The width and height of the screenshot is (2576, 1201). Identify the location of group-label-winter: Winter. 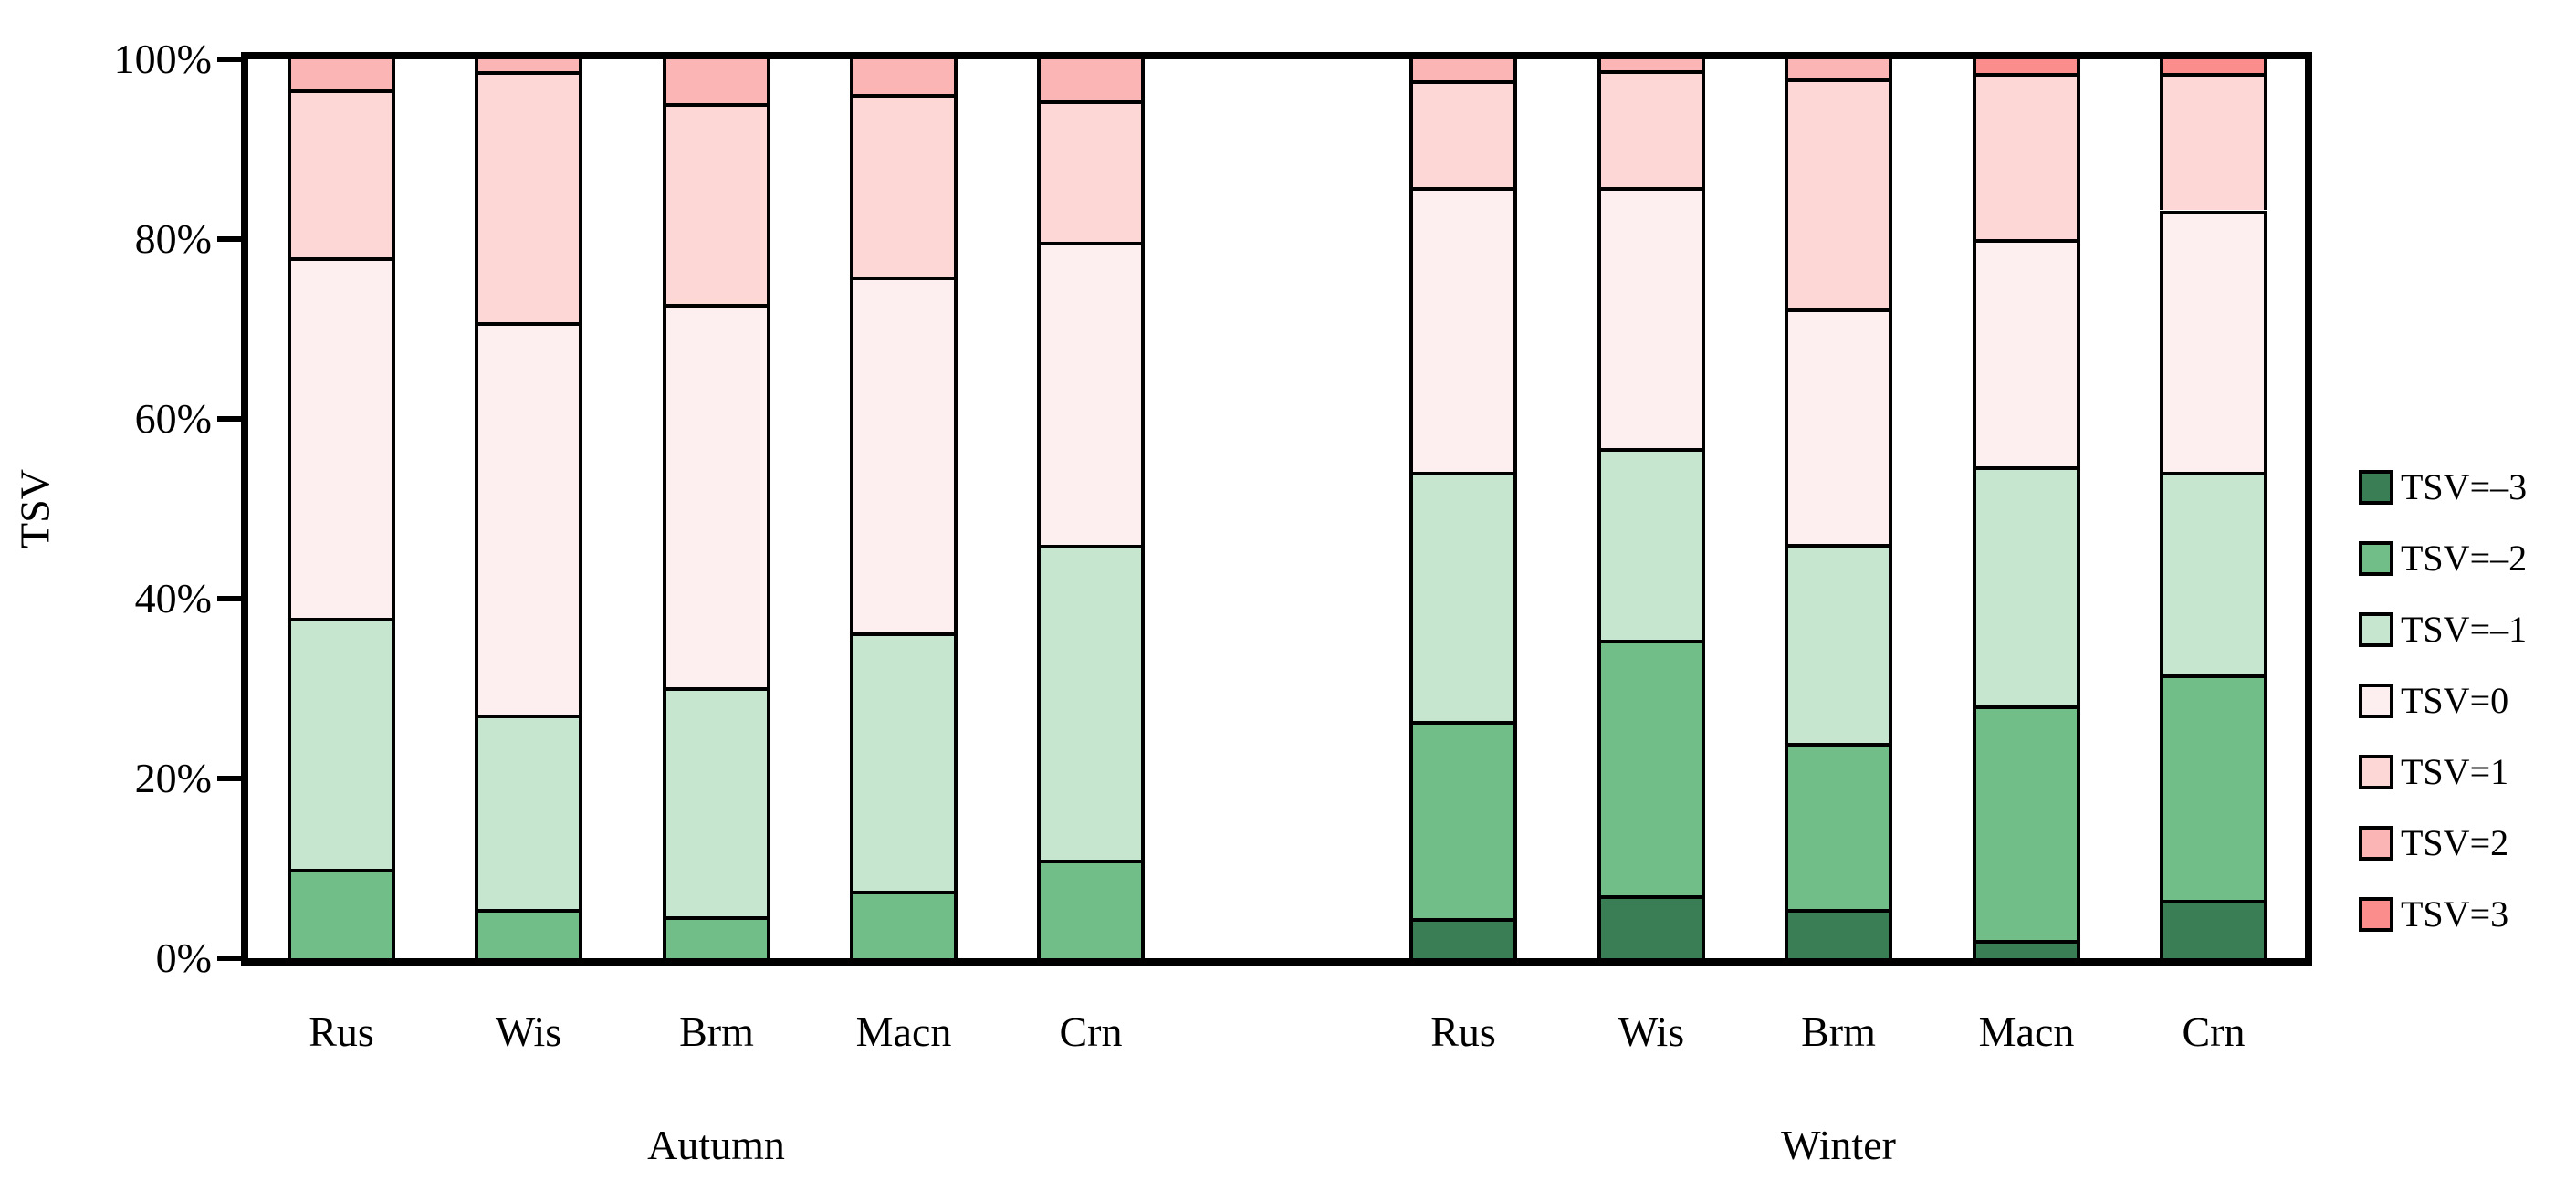
(1839, 1145).